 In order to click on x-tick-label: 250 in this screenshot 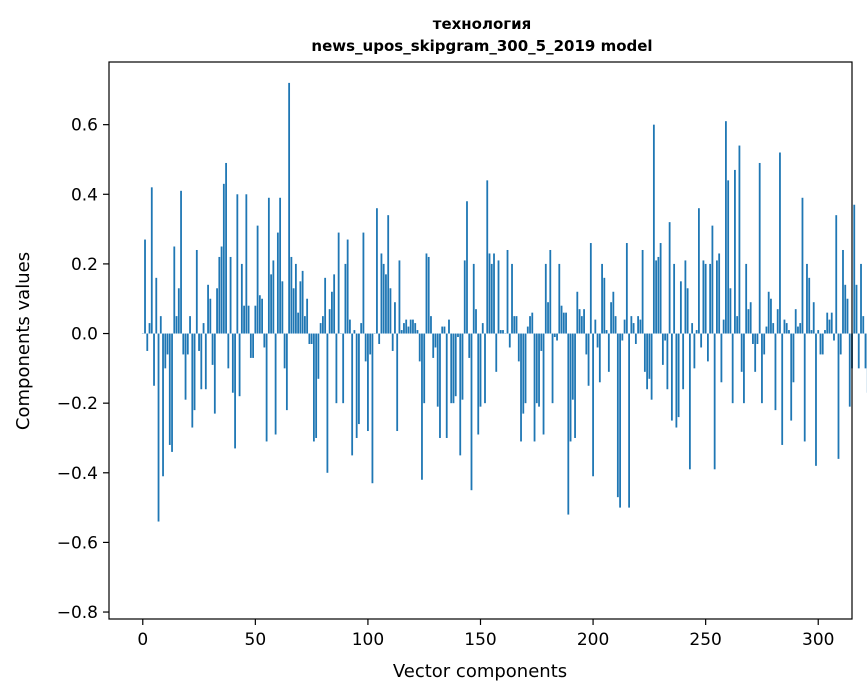, I will do `click(705, 640)`.